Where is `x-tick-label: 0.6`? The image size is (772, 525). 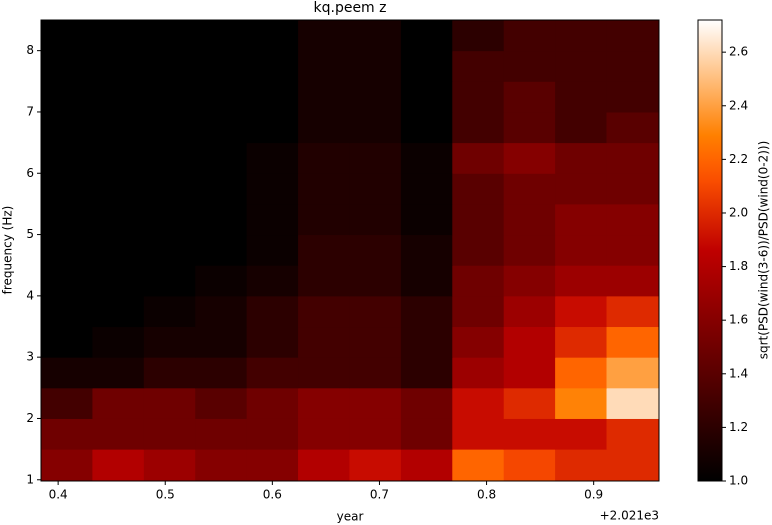 x-tick-label: 0.6 is located at coordinates (272, 495).